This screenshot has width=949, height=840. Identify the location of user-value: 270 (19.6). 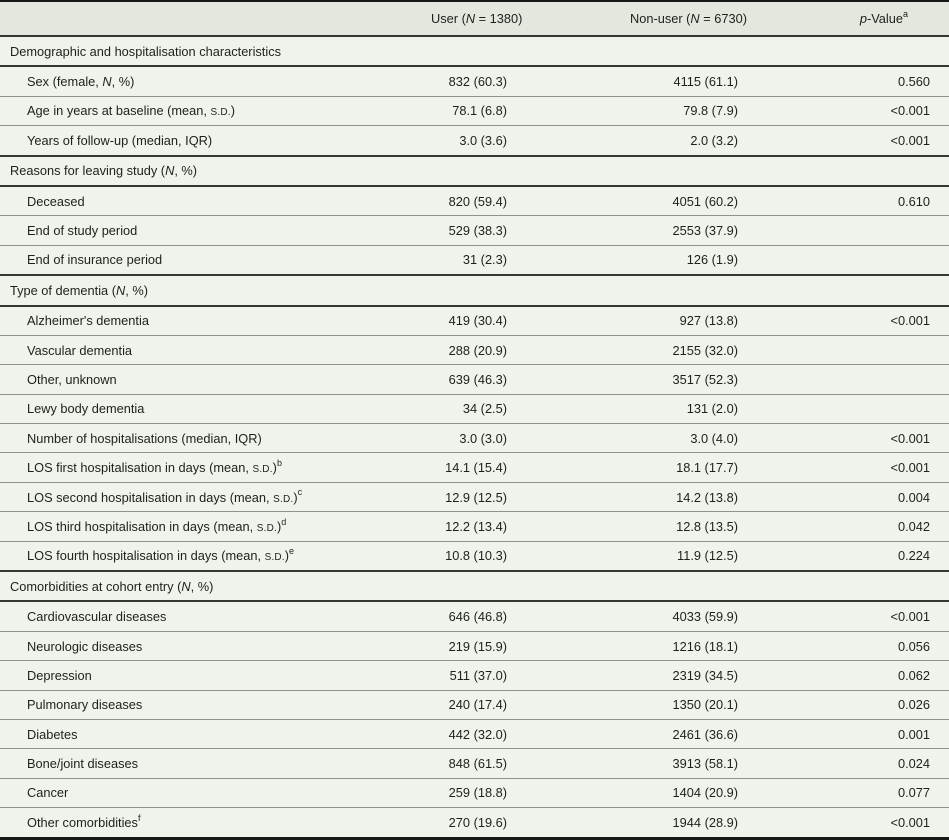
(475, 823).